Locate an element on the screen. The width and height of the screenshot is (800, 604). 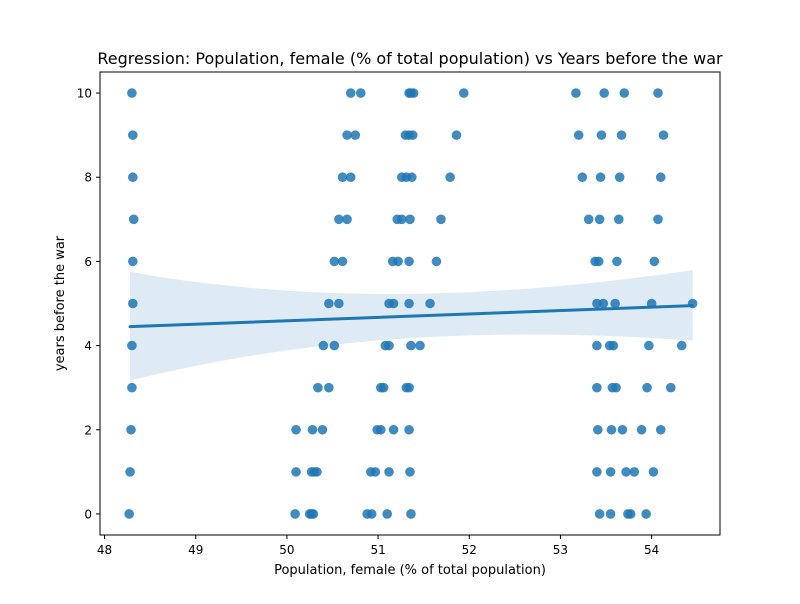
y-tick-label: 0 is located at coordinates (88, 514).